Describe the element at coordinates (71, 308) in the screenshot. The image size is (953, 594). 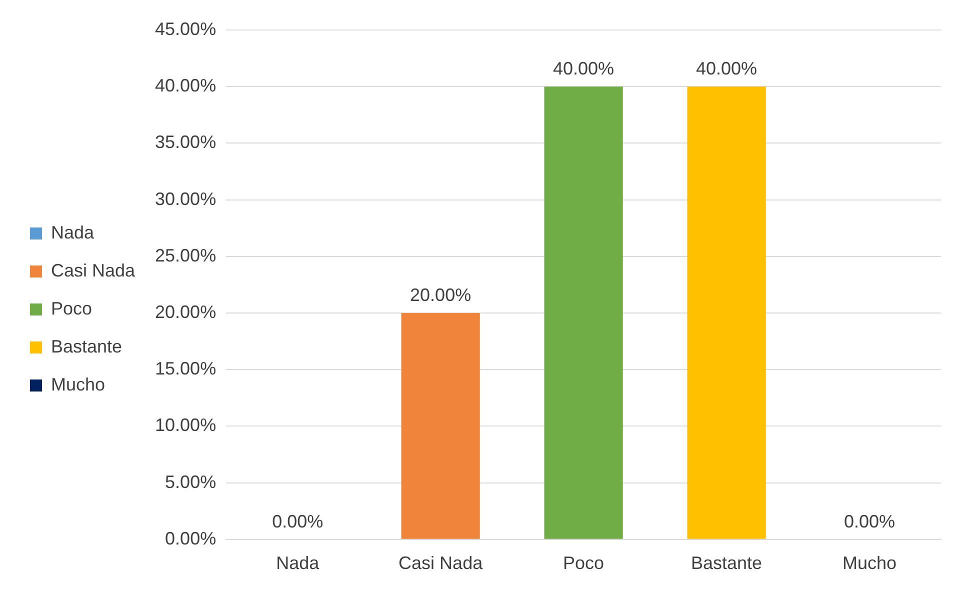
I see `legend-label: Poco` at that location.